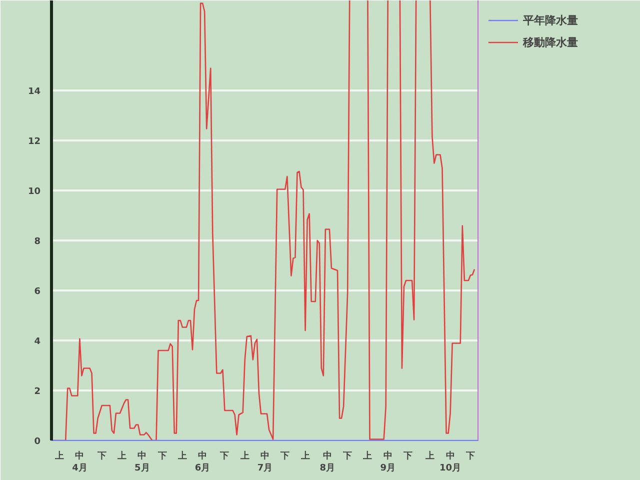  Describe the element at coordinates (265, 462) in the screenshot. I see `x-tick-label: 中 7月` at that location.